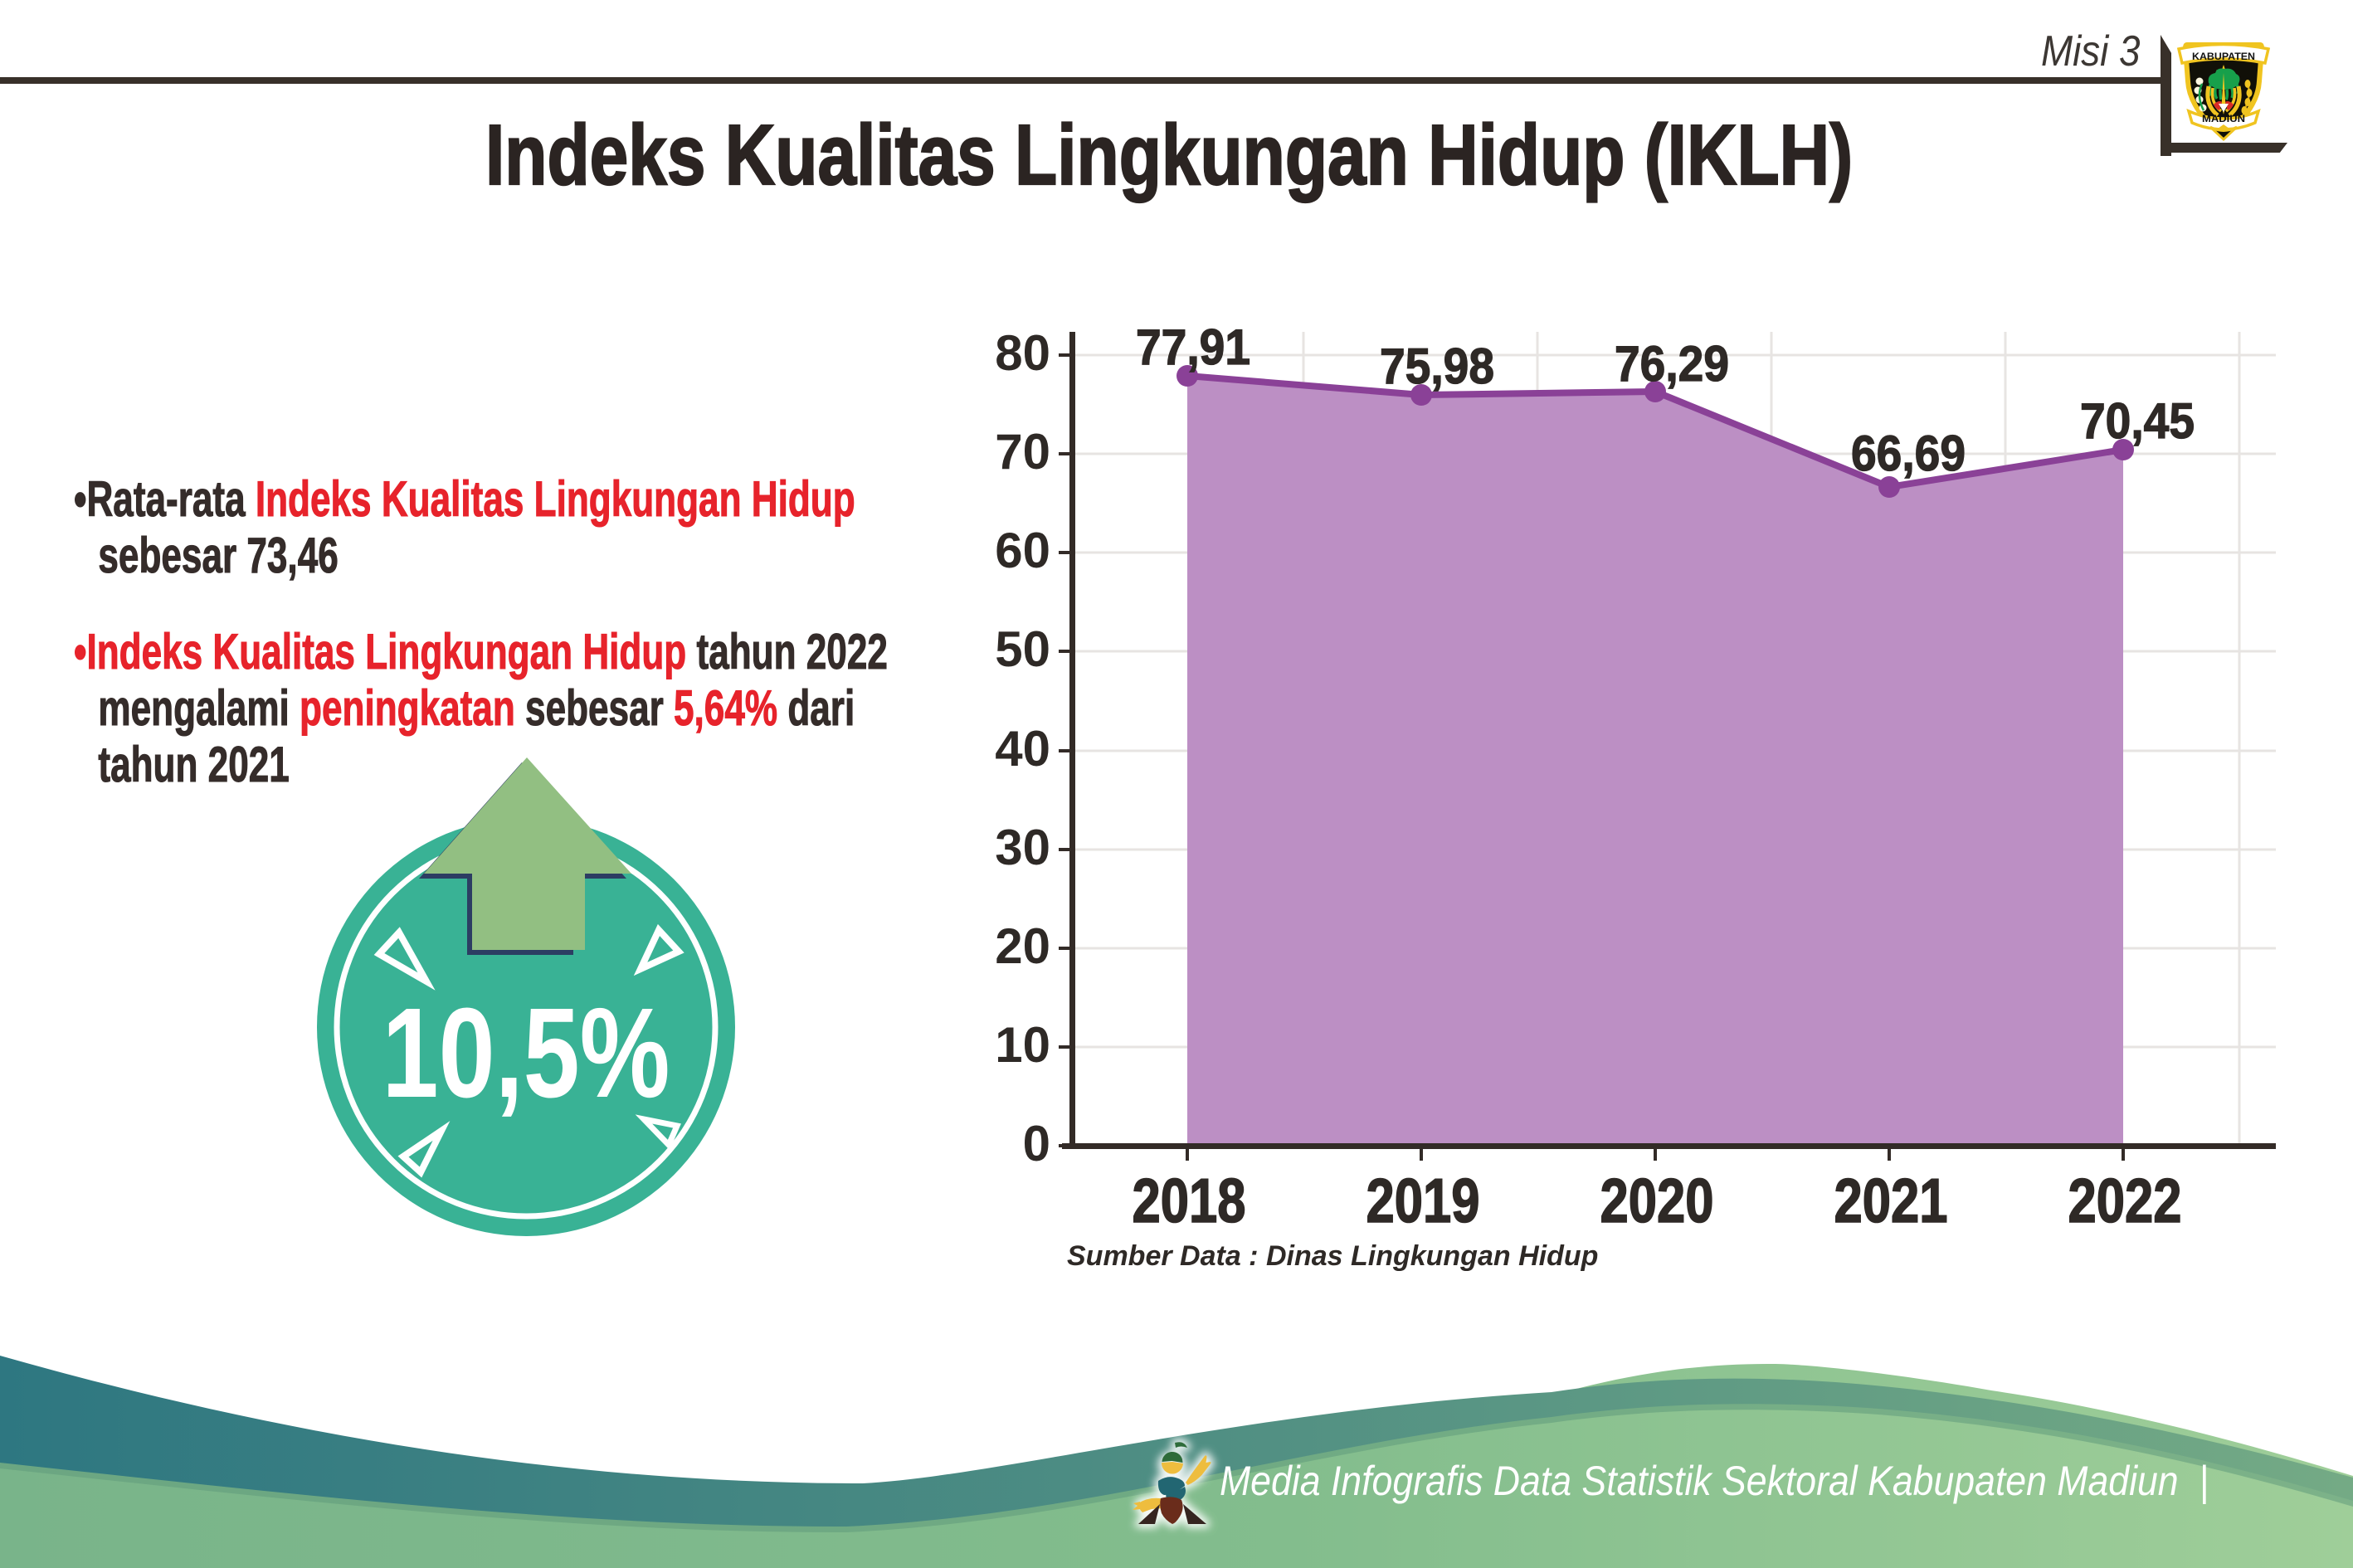 Image resolution: width=2353 pixels, height=1568 pixels. Describe the element at coordinates (1022, 353) in the screenshot. I see `svg-text: 80` at that location.